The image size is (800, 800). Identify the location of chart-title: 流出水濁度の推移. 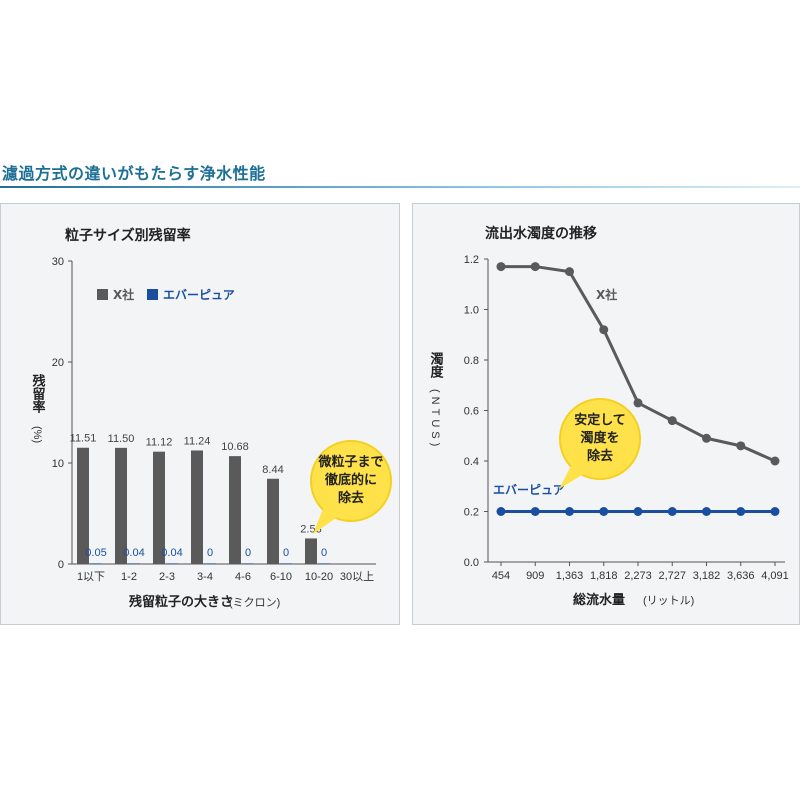
(541, 233).